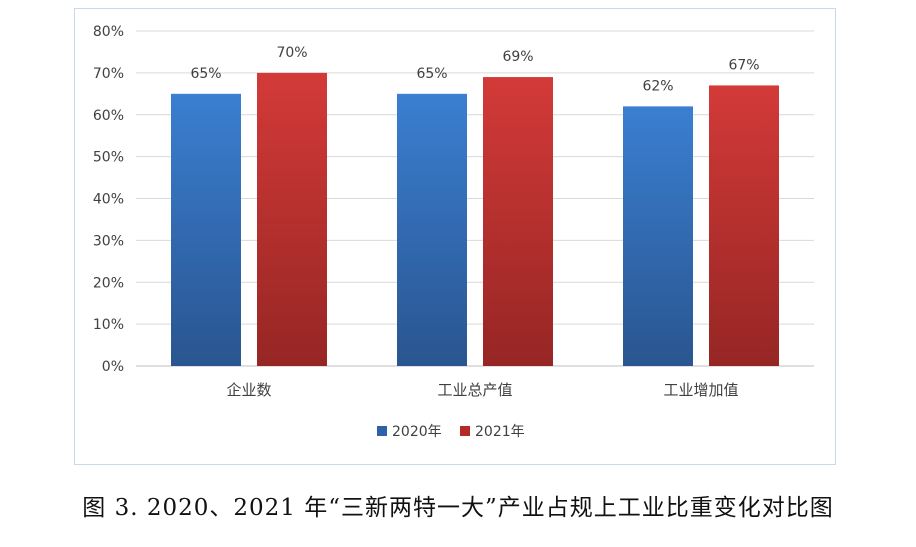 The height and width of the screenshot is (547, 916). Describe the element at coordinates (474, 70) in the screenshot. I see `data-labels: 65% 70% 65% 69% 62% 67%` at that location.